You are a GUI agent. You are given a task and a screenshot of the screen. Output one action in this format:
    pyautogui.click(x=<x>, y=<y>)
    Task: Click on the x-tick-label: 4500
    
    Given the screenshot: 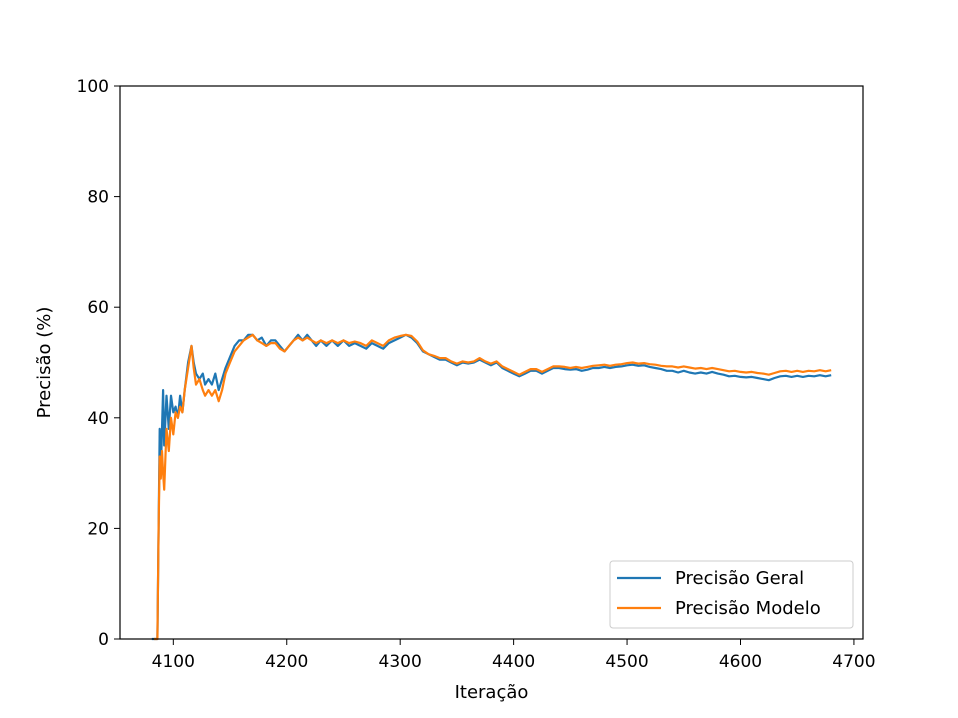 What is the action you would take?
    pyautogui.click(x=626, y=662)
    